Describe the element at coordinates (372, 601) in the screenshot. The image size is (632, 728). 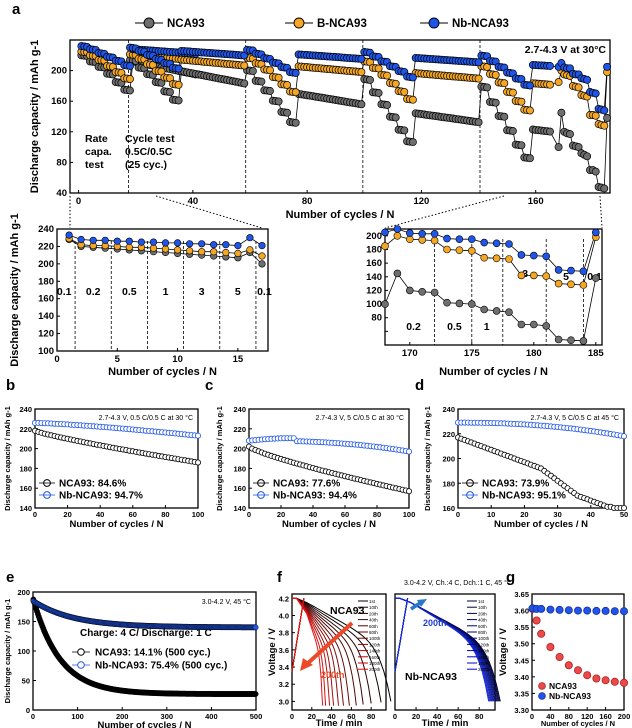
I see `cycle-legend-label: 1st` at that location.